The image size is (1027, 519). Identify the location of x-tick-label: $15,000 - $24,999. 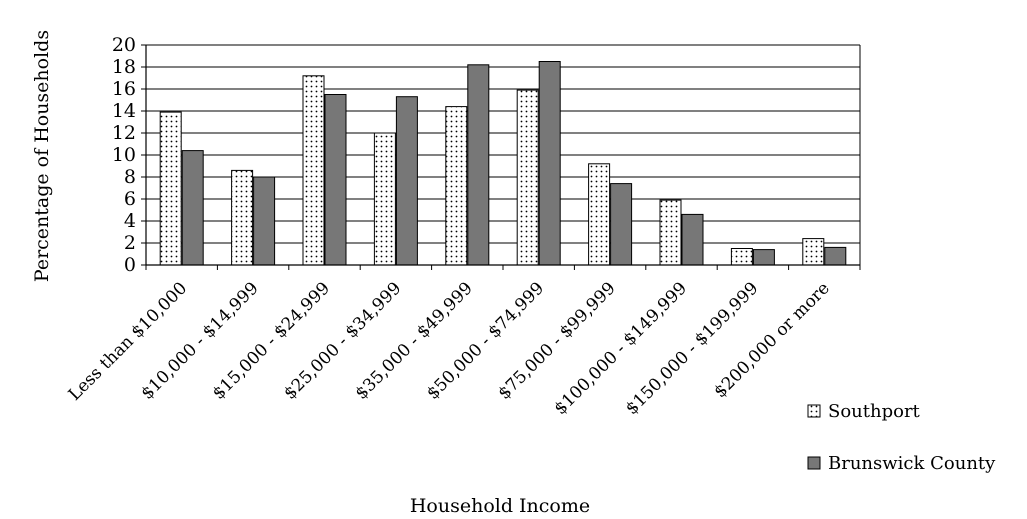
(271, 340).